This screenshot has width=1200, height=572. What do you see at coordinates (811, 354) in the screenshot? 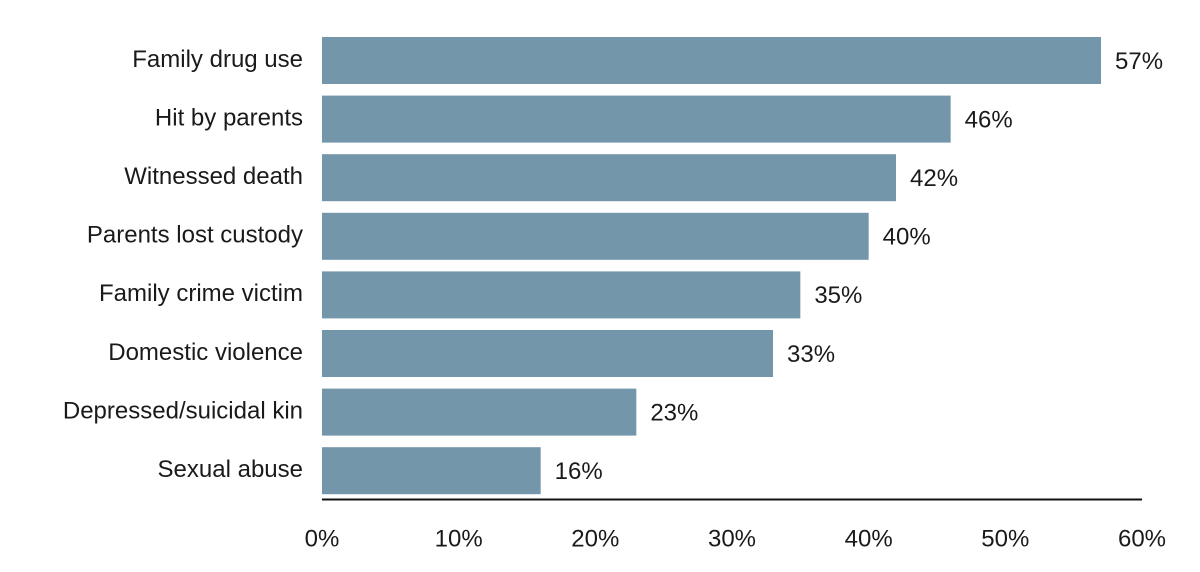
I see `value-label: 33%` at bounding box center [811, 354].